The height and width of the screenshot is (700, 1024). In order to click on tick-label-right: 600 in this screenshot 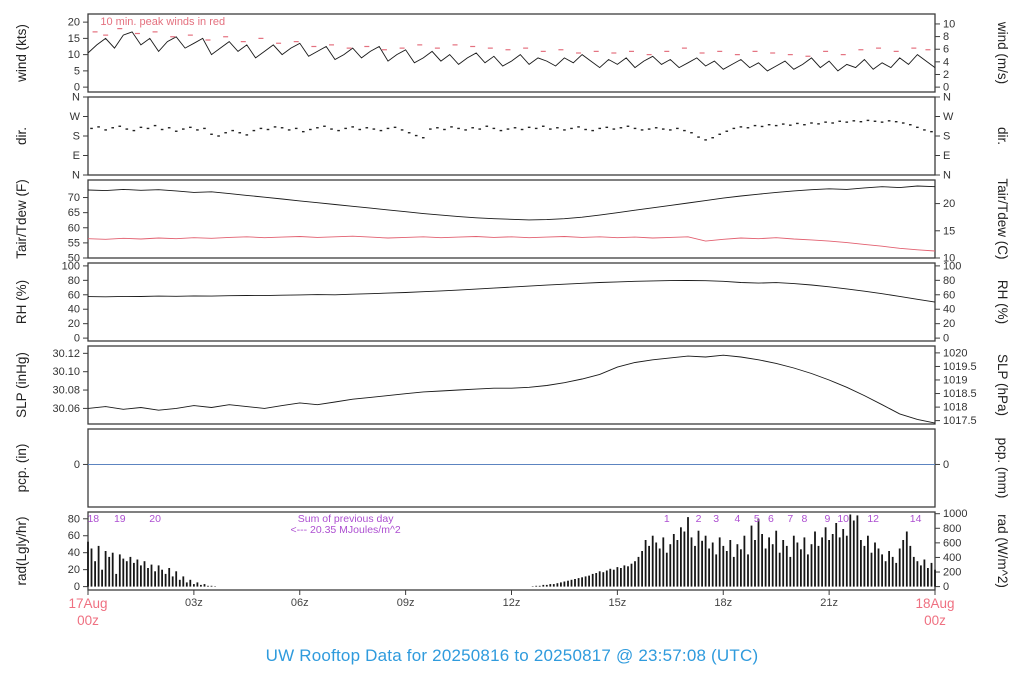, I will do `click(952, 543)`.